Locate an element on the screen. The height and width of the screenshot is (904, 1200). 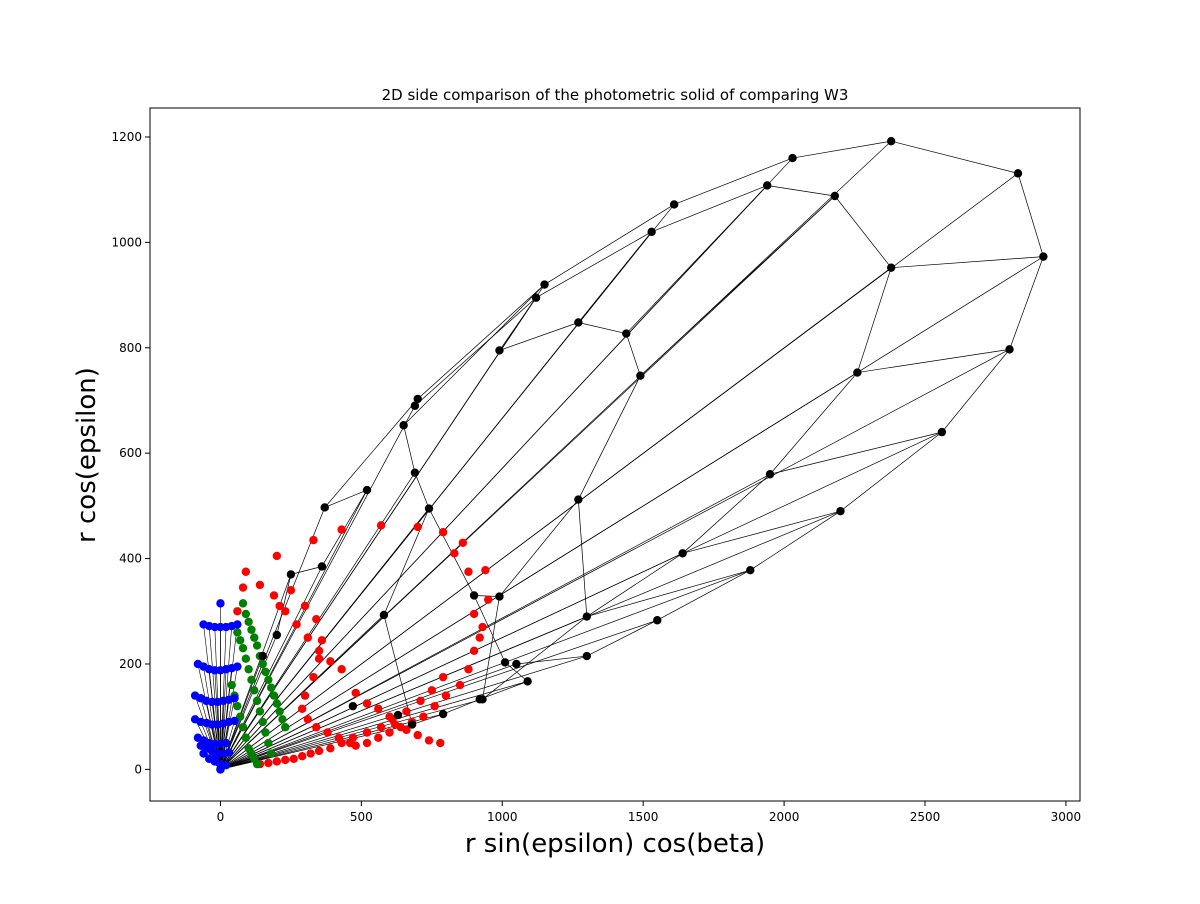
x-tick-label: 3000 is located at coordinates (1066, 817).